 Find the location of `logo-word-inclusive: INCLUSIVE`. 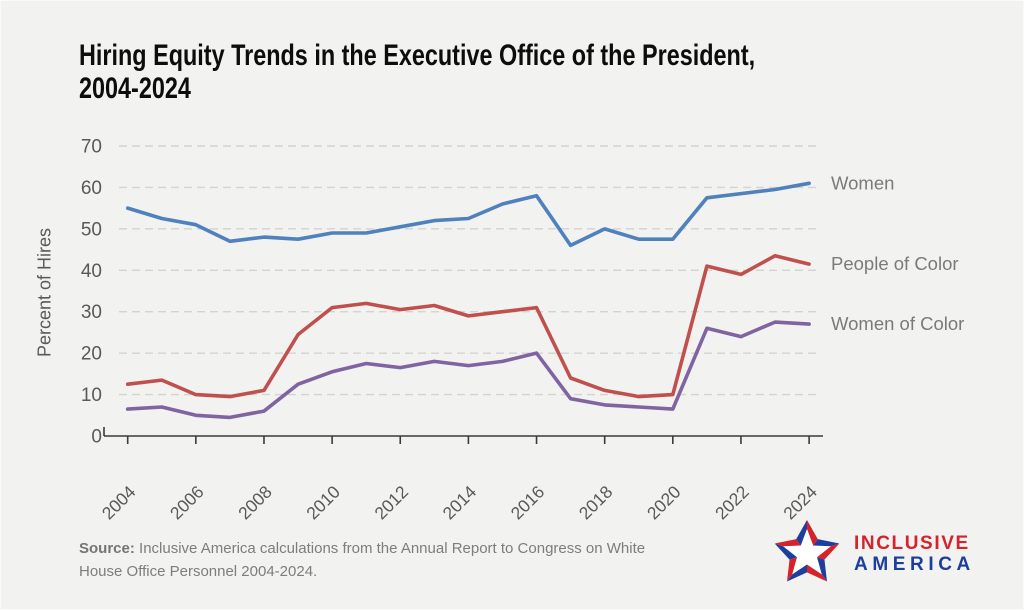

logo-word-inclusive: INCLUSIVE is located at coordinates (912, 543).